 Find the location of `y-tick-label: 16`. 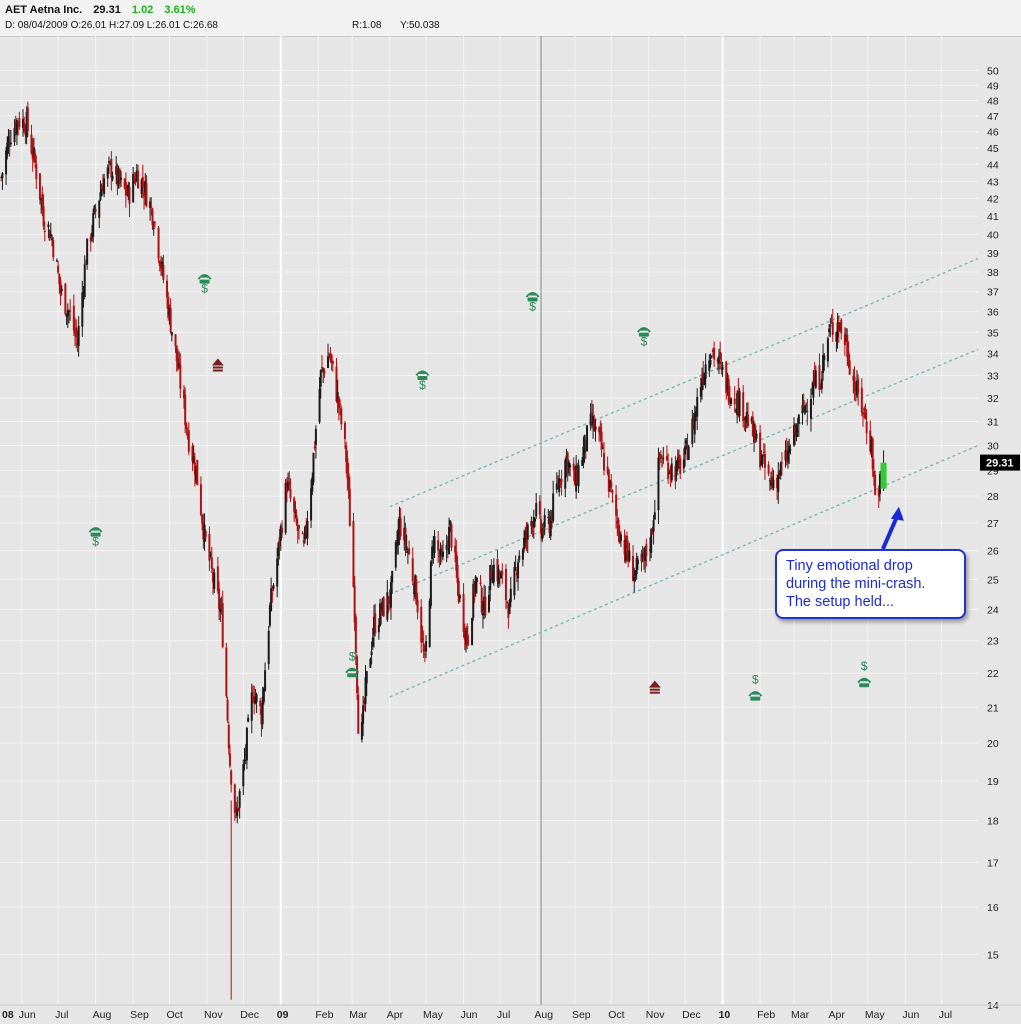

y-tick-label: 16 is located at coordinates (993, 908).